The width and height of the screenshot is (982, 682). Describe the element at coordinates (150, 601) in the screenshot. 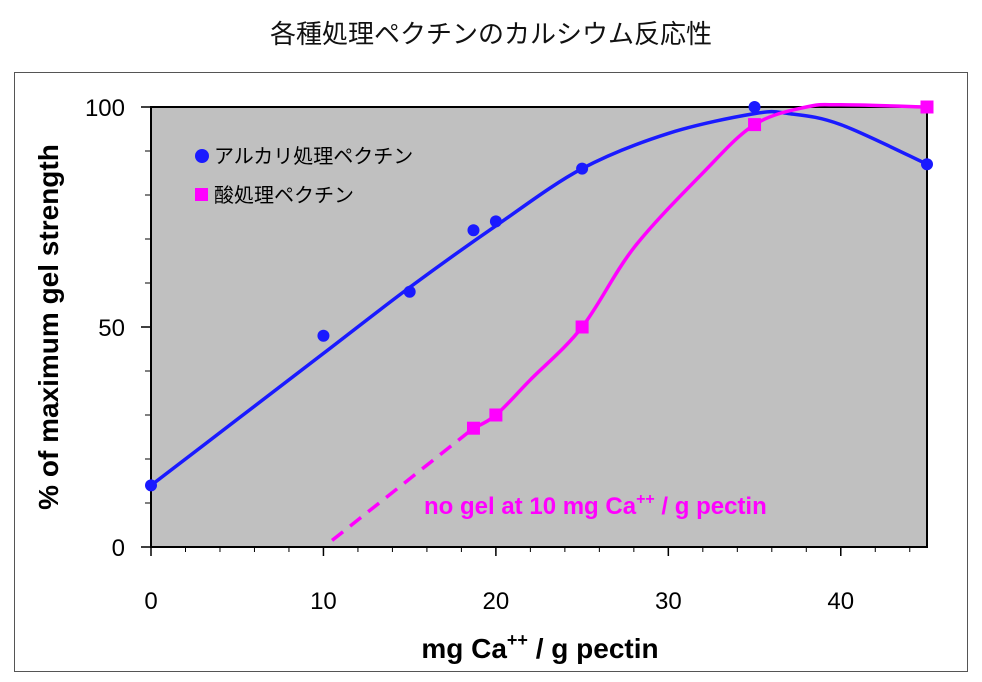

I see `x-tick-label: 0` at that location.